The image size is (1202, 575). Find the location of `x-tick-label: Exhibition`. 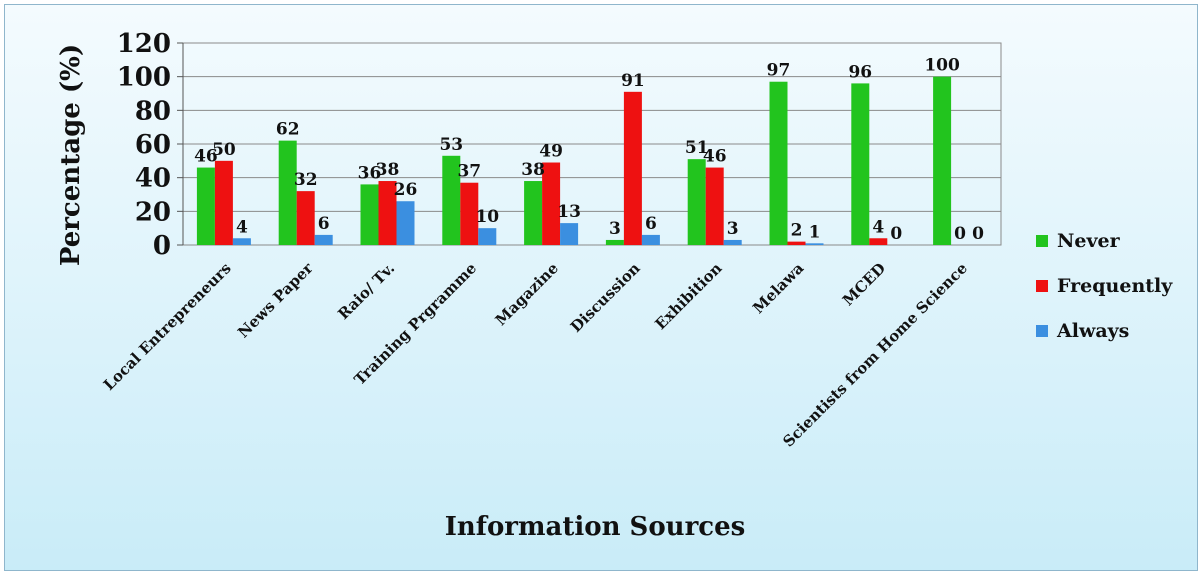

x-tick-label: Exhibition is located at coordinates (688, 296).